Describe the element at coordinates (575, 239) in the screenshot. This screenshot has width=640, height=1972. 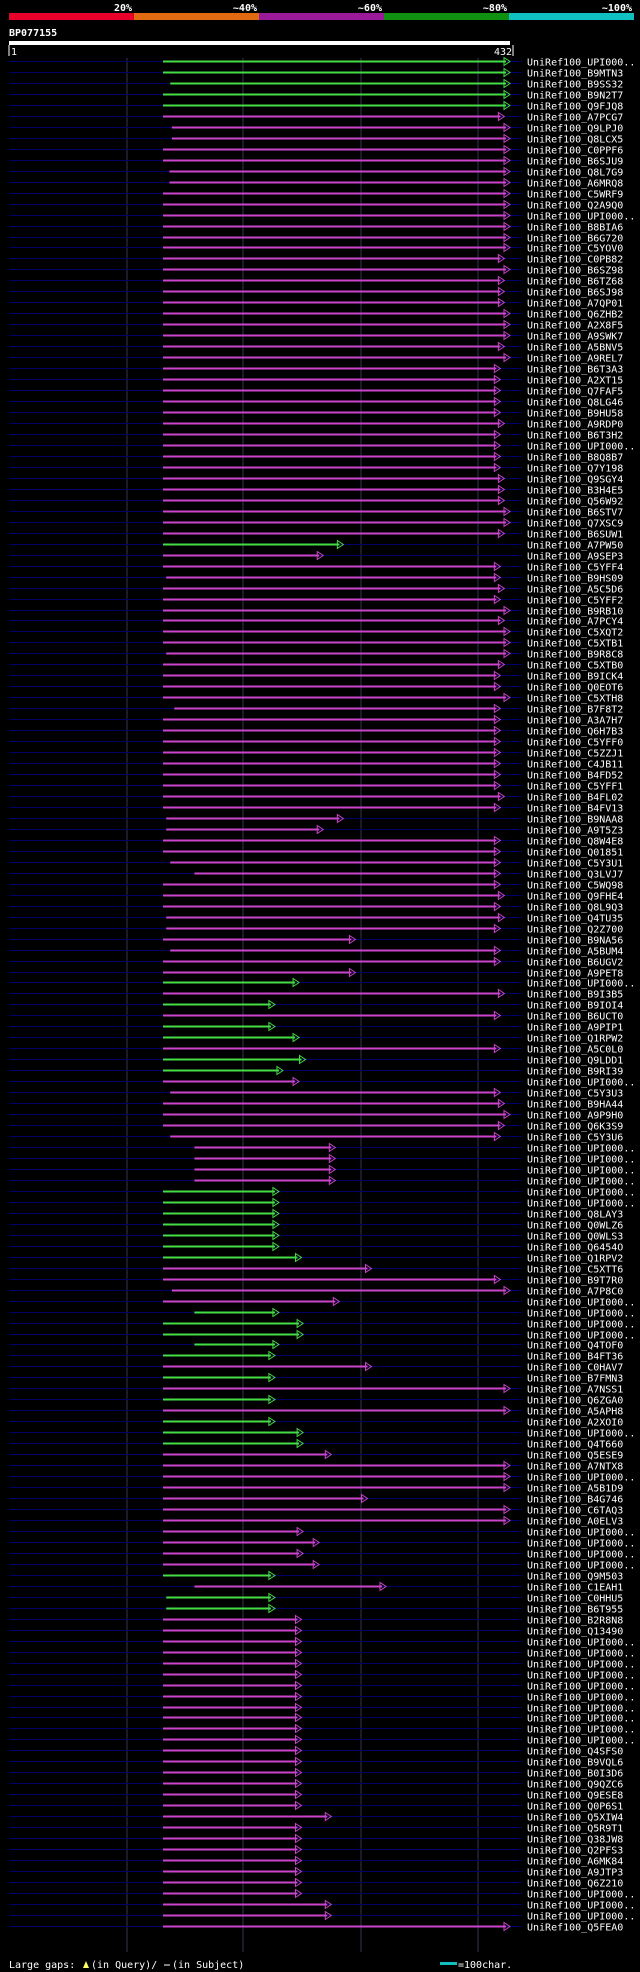
I see `hit-label: UniRef100_B6G720` at that location.